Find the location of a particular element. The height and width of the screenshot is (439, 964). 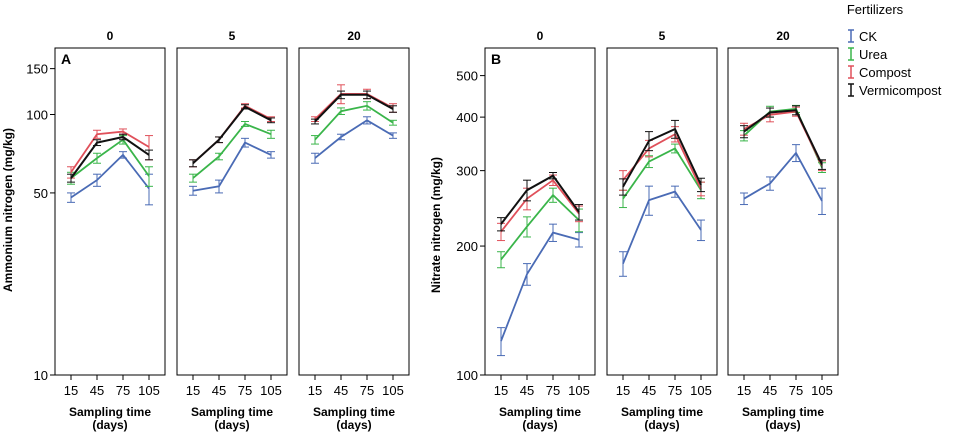

x-axis-label-unit: (days) is located at coordinates (109, 425).